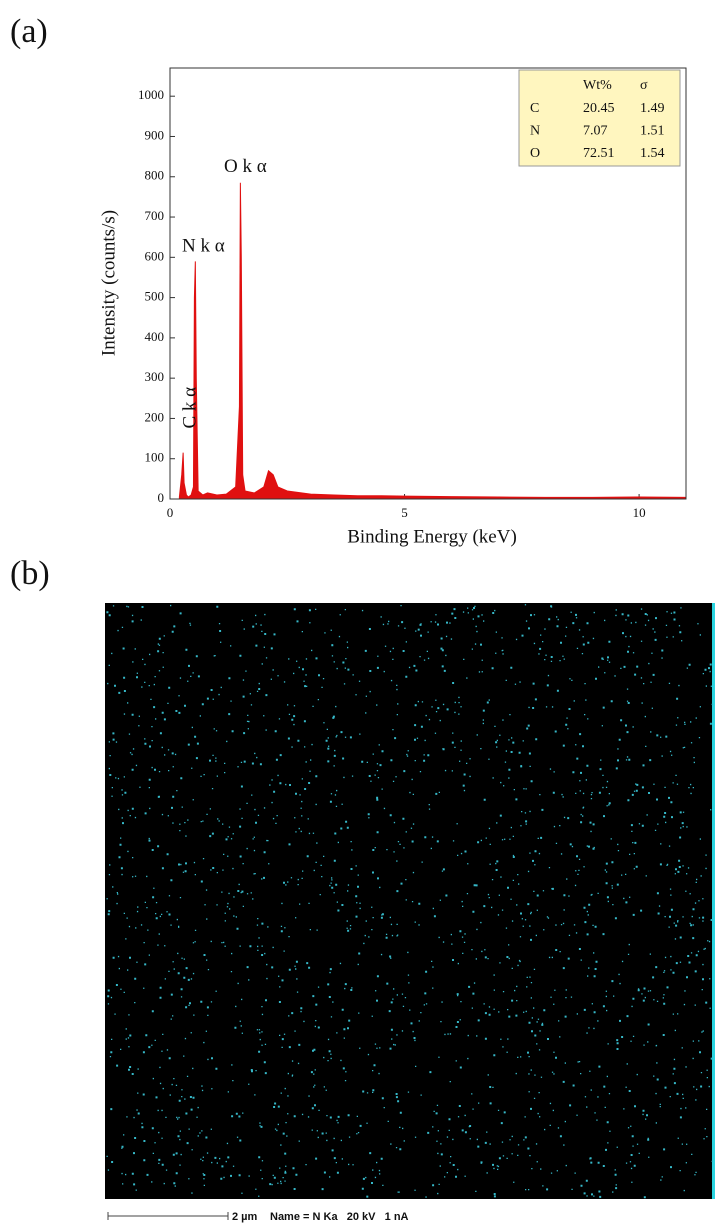  What do you see at coordinates (155, 336) in the screenshot?
I see `y-tick-label: 400` at bounding box center [155, 336].